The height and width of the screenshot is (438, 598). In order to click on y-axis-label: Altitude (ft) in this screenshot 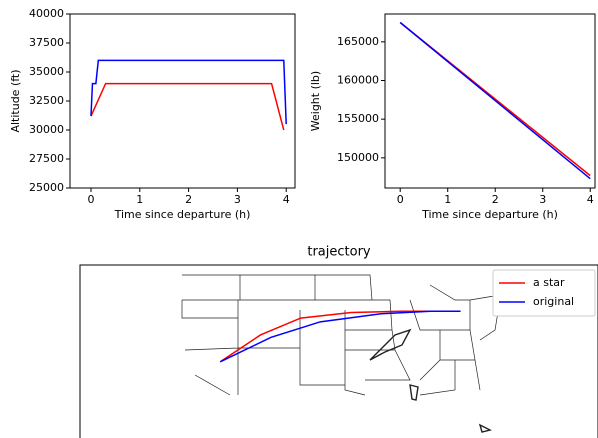, I will do `click(15, 100)`.